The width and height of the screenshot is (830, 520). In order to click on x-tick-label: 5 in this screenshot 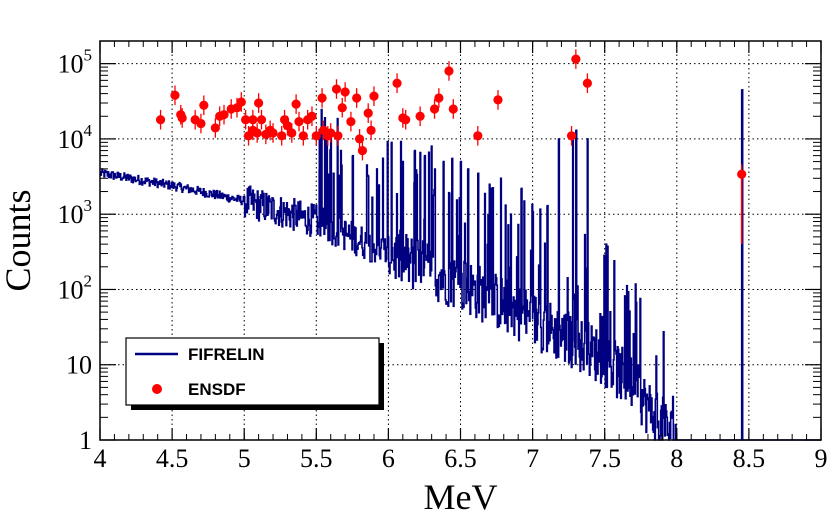, I will do `click(244, 458)`.